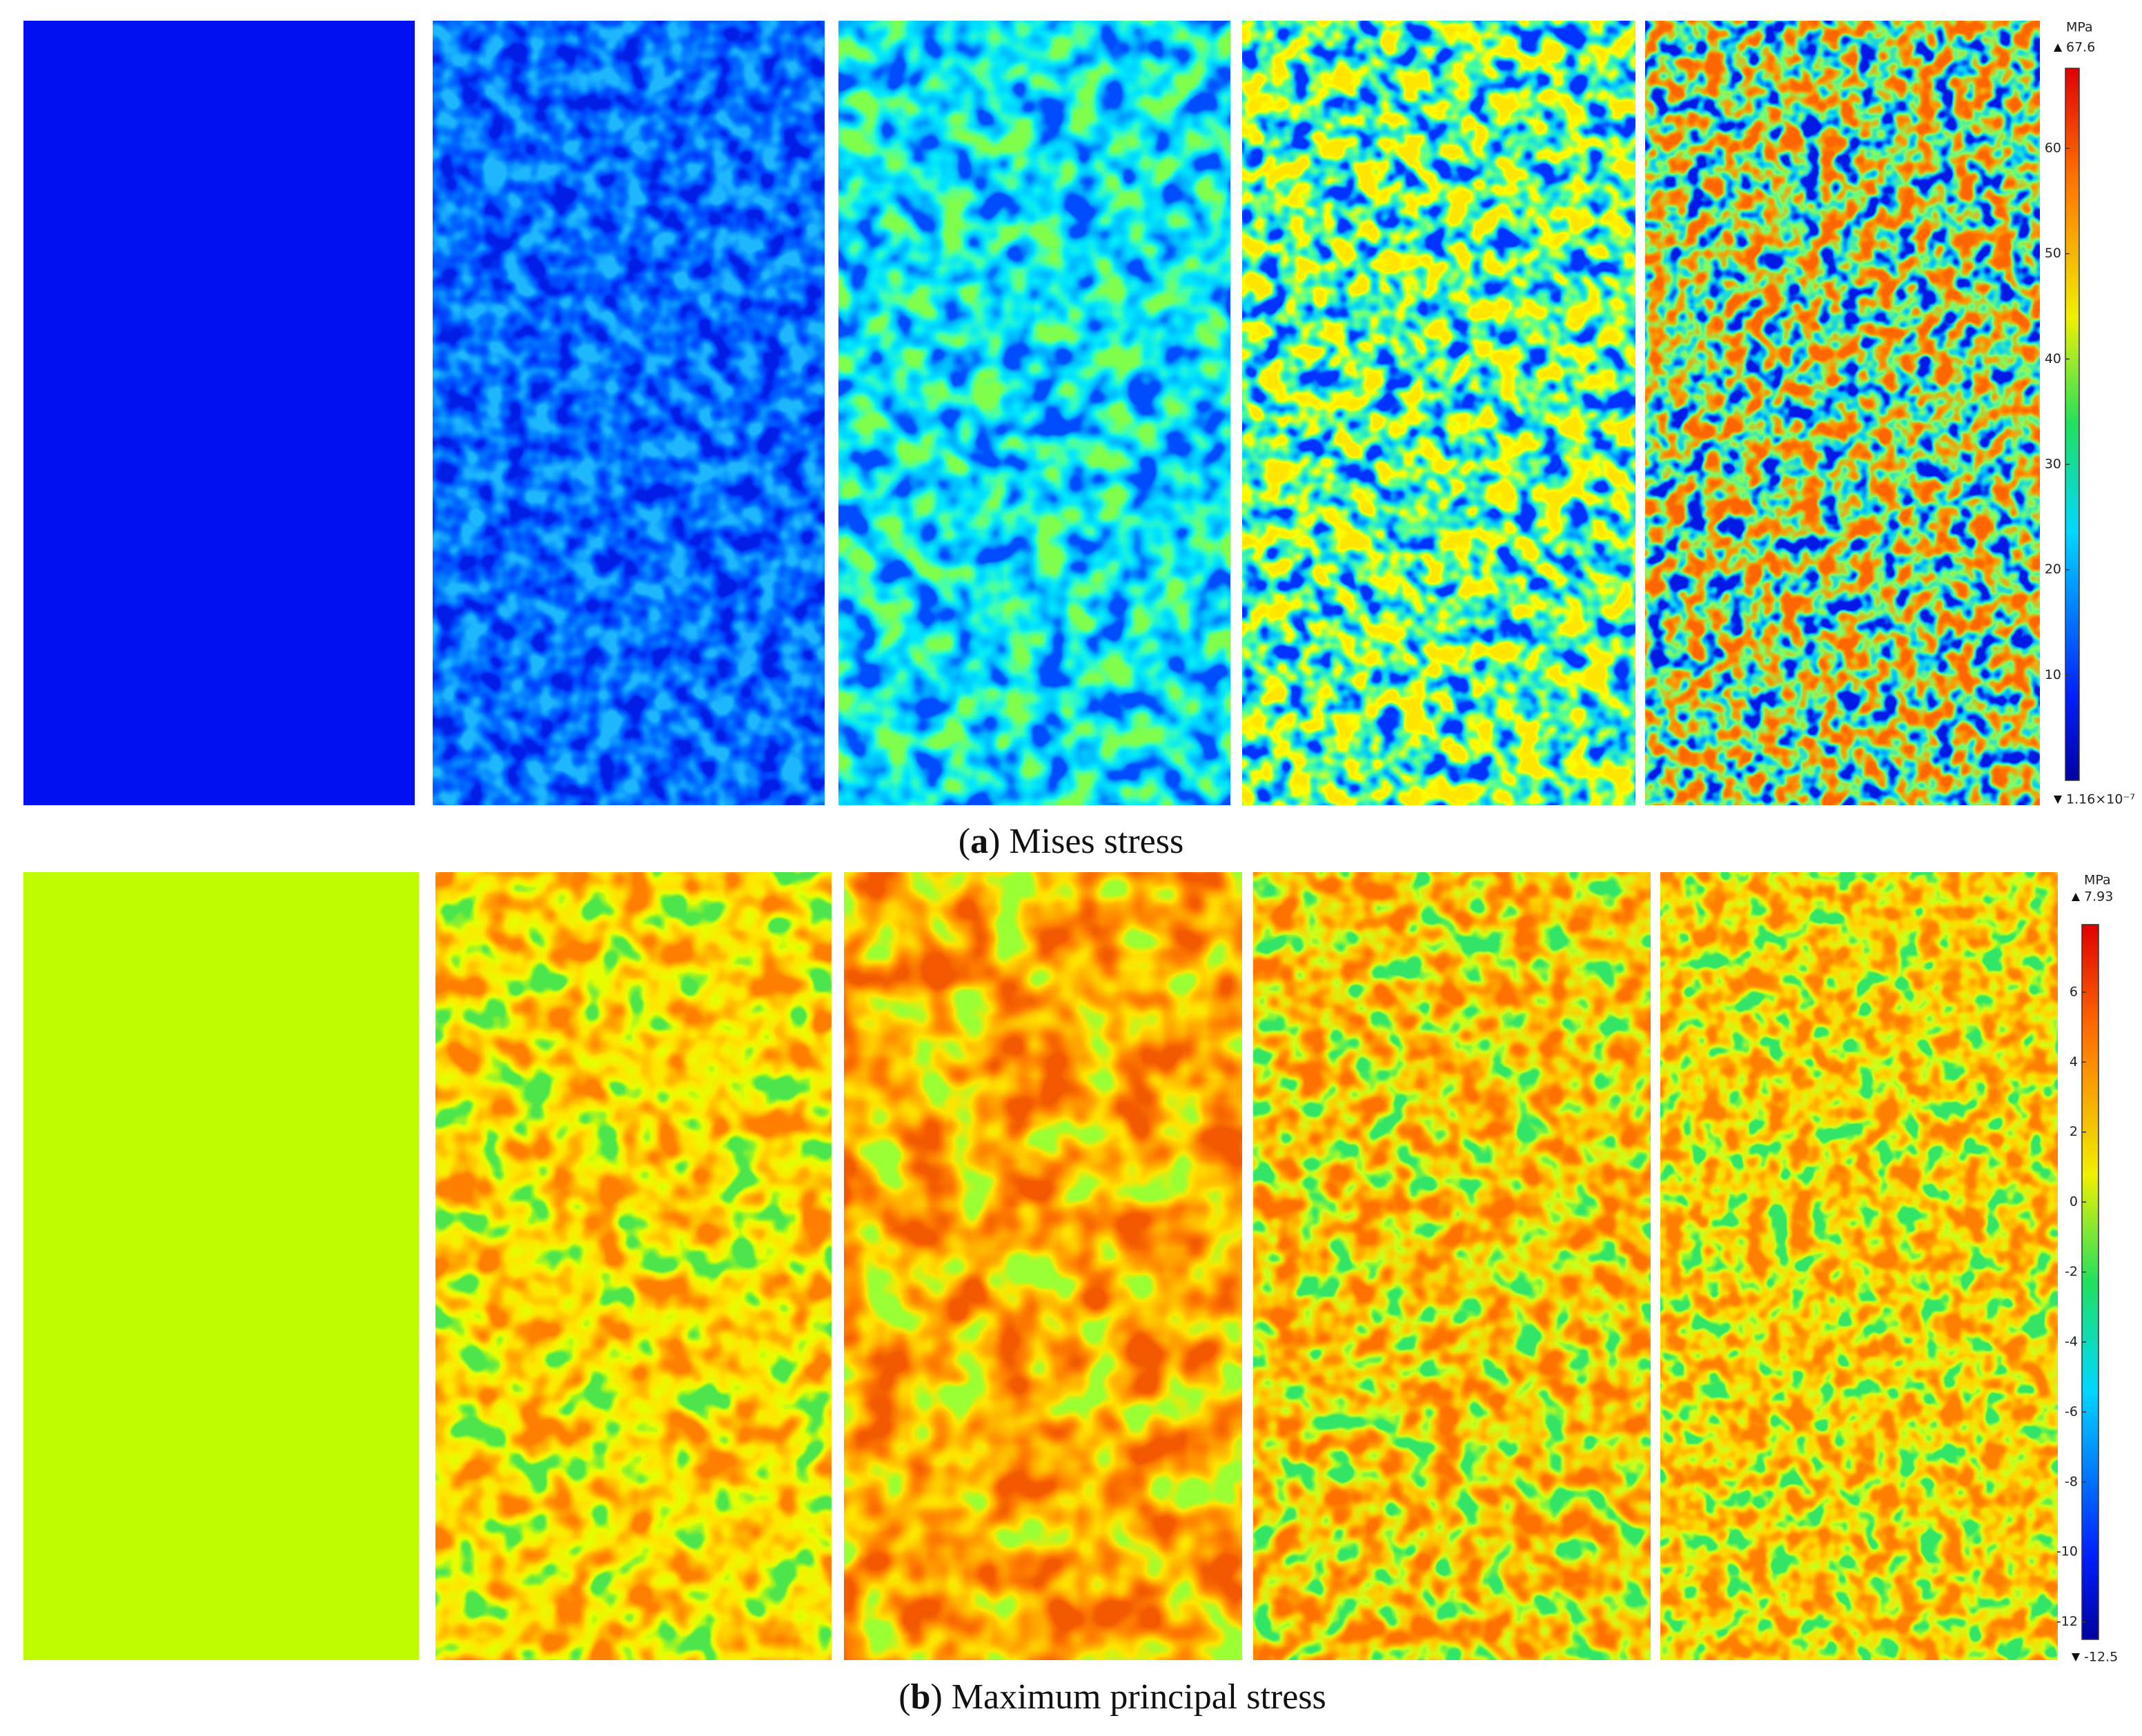  What do you see at coordinates (2053, 465) in the screenshot?
I see `tick-label: 30` at bounding box center [2053, 465].